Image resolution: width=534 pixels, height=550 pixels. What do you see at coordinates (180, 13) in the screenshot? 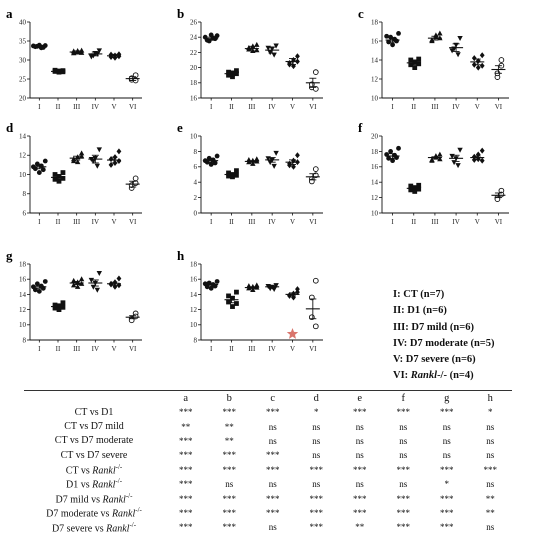
I see `panel-label: b` at bounding box center [180, 13].